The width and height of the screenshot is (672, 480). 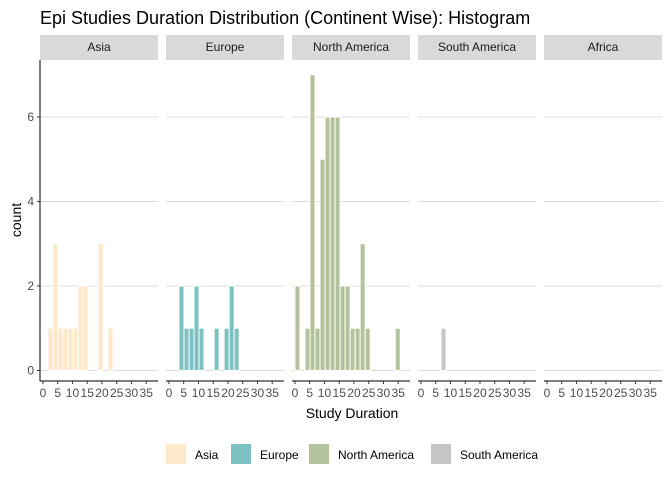 I want to click on legend-item-south-america: South America, so click(x=484, y=454).